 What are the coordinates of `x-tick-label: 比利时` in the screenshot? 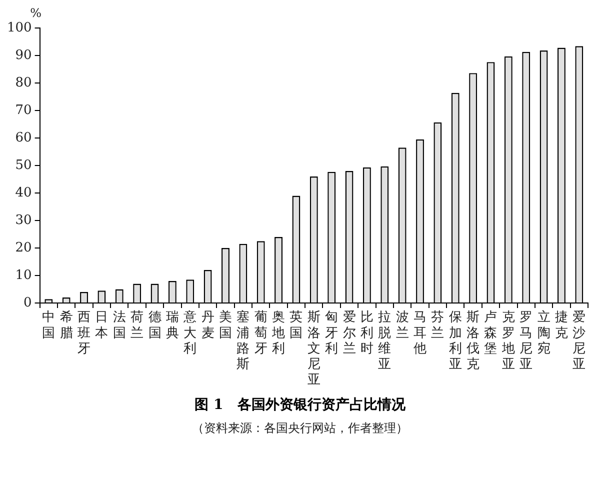 It's located at (367, 333).